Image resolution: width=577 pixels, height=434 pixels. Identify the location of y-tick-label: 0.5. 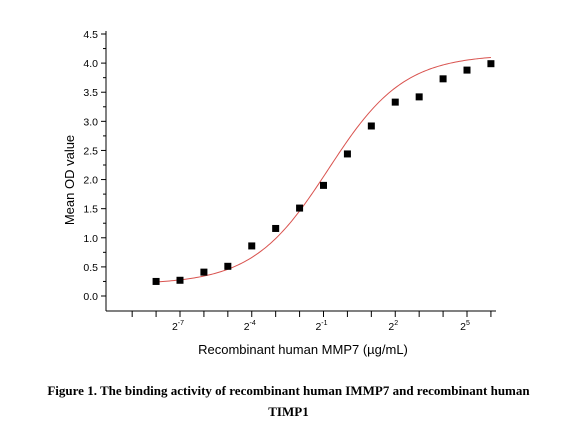
(90, 268).